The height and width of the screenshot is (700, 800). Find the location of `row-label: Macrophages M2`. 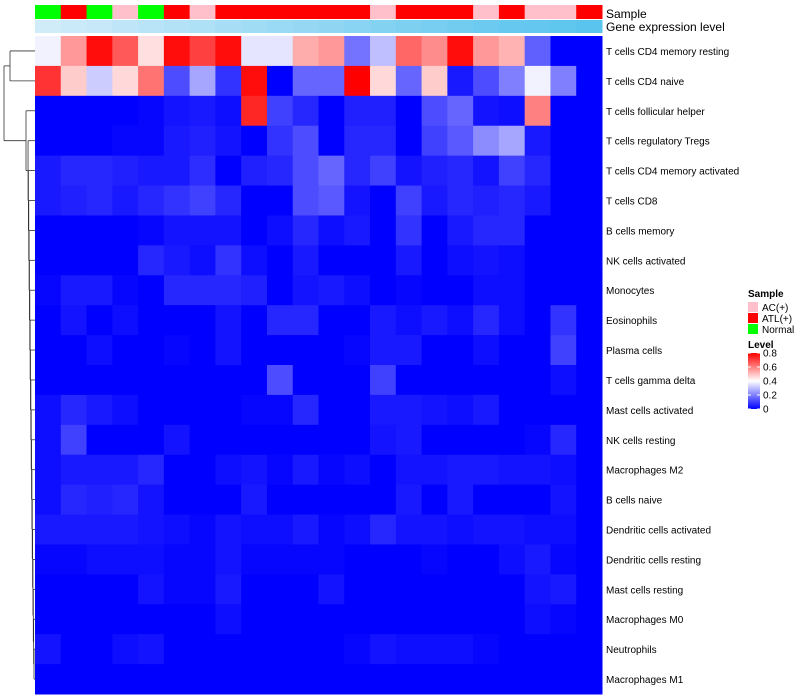

row-label: Macrophages M2 is located at coordinates (645, 471).